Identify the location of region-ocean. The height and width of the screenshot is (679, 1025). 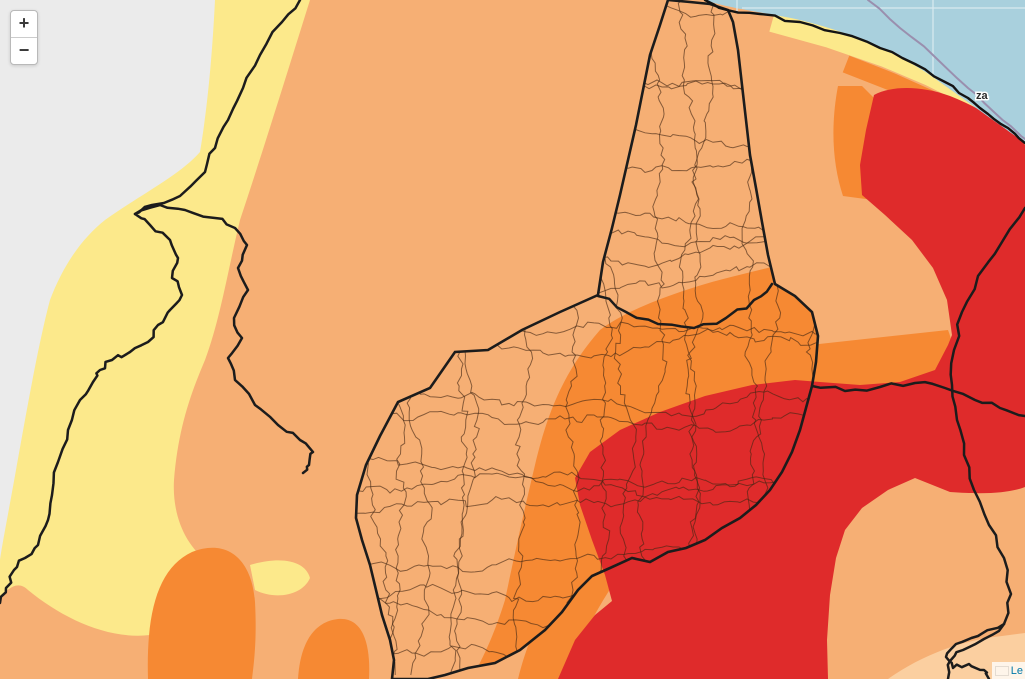
(865, 71).